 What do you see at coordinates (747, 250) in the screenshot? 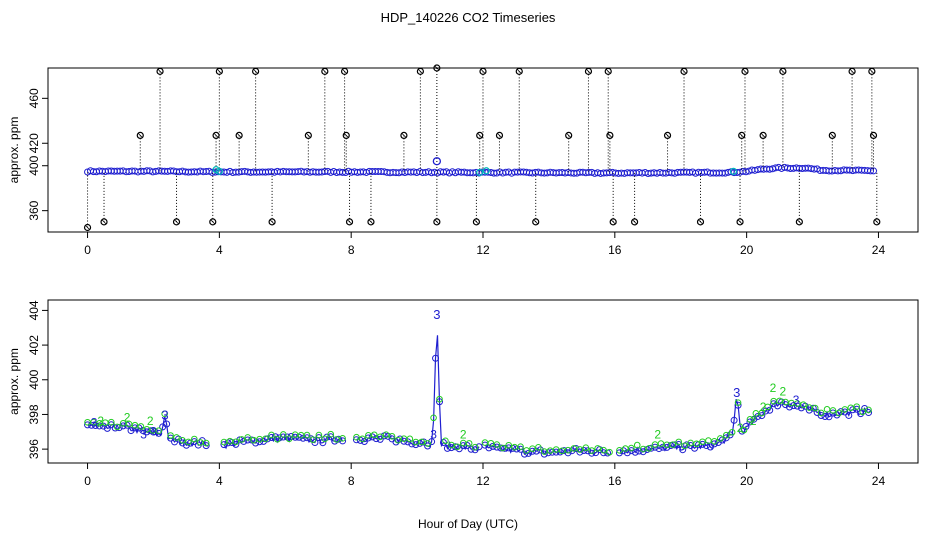
I see `x-tick-label-1-5: 20` at bounding box center [747, 250].